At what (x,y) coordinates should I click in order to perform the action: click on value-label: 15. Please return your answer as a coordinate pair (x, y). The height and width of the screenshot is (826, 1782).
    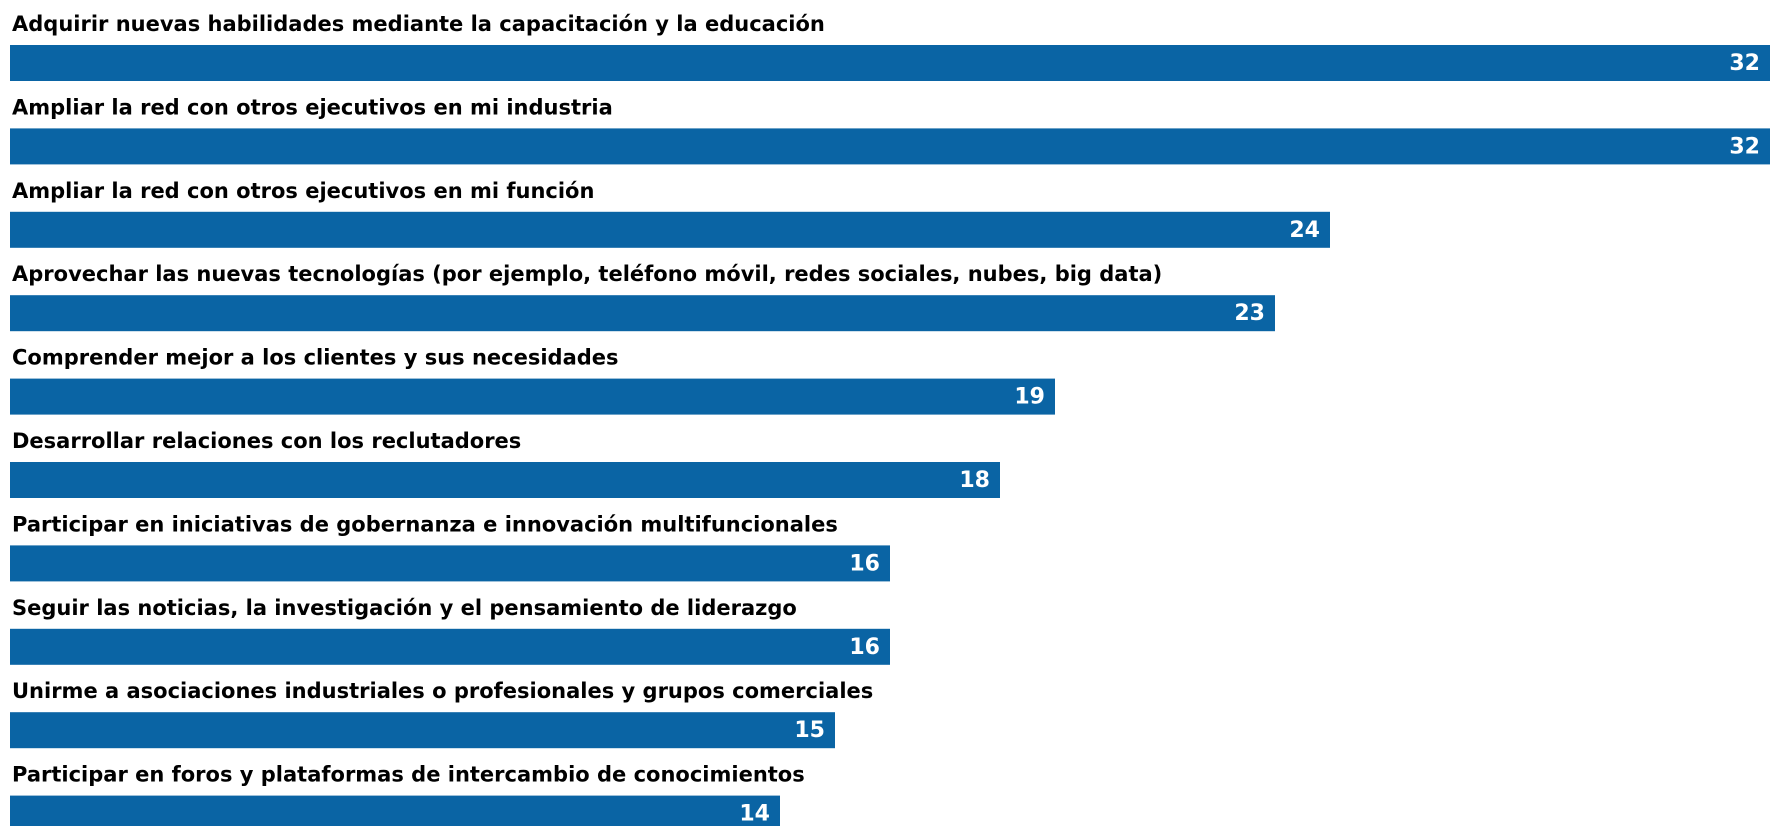
    Looking at the image, I should click on (809, 730).